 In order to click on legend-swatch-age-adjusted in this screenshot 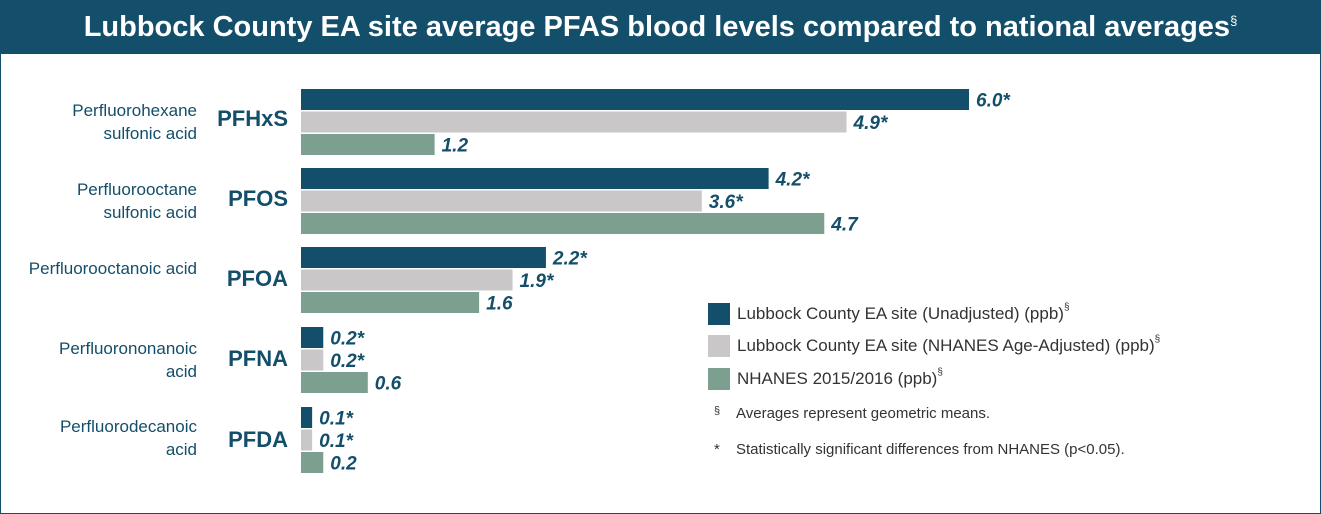, I will do `click(719, 346)`.